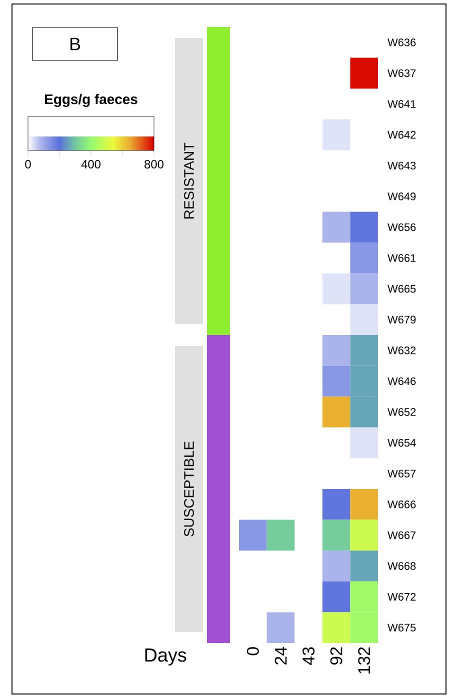 This screenshot has height=700, width=452. I want to click on y-tick-label: W665, so click(402, 288).